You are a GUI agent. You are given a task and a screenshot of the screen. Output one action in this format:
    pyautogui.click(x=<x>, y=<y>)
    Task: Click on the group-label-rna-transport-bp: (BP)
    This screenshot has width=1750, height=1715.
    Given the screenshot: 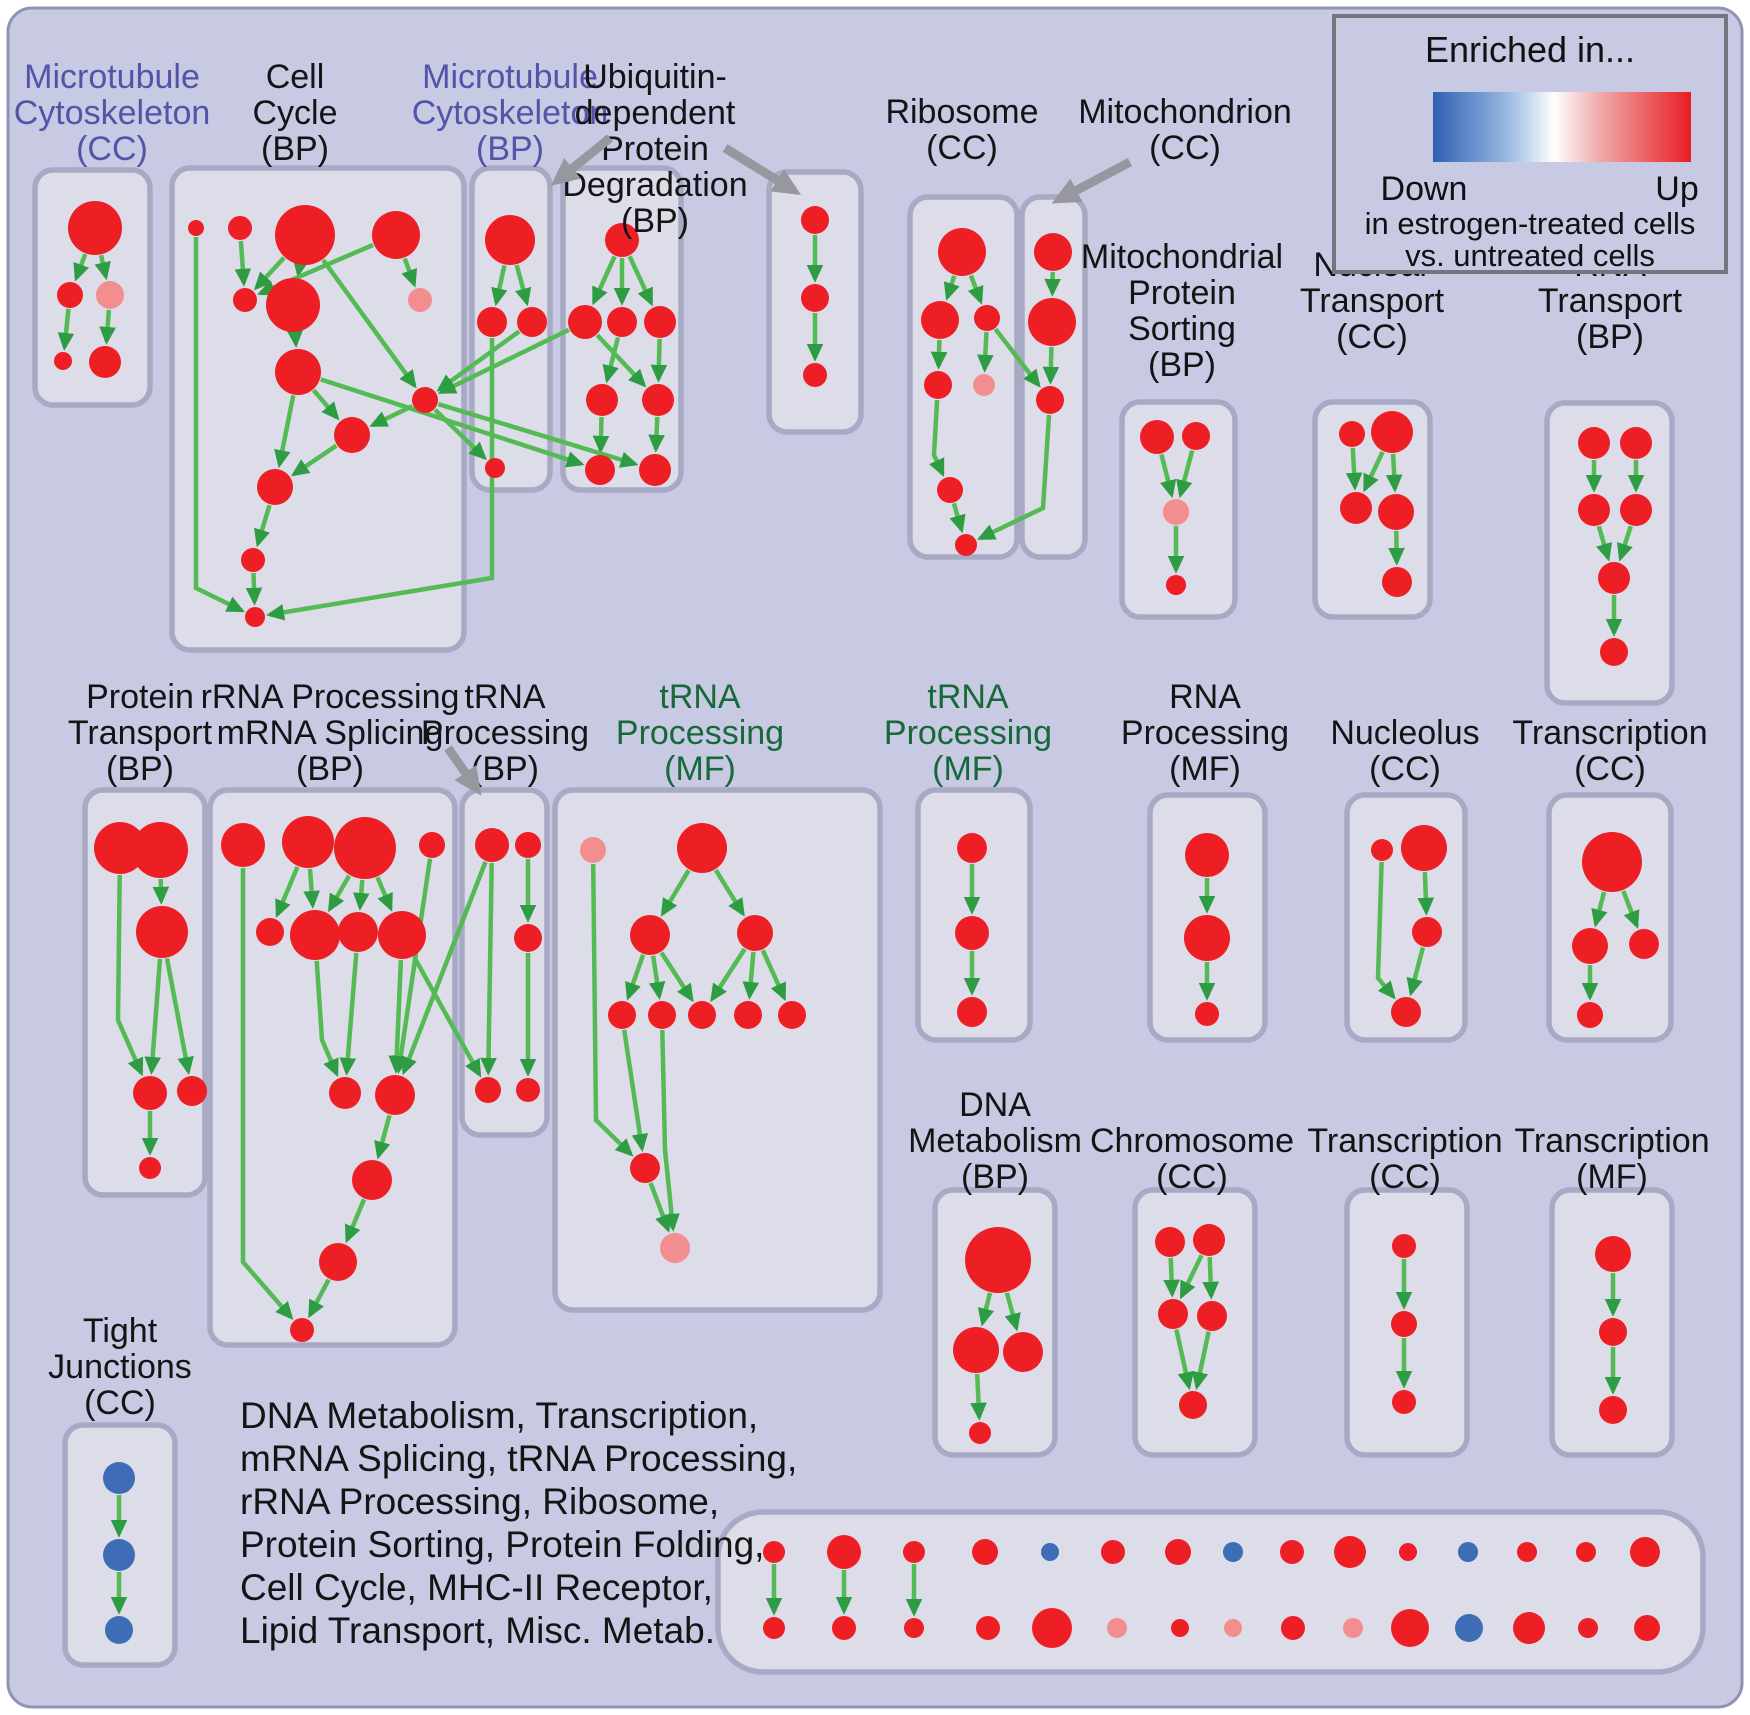 What is the action you would take?
    pyautogui.click(x=1610, y=337)
    